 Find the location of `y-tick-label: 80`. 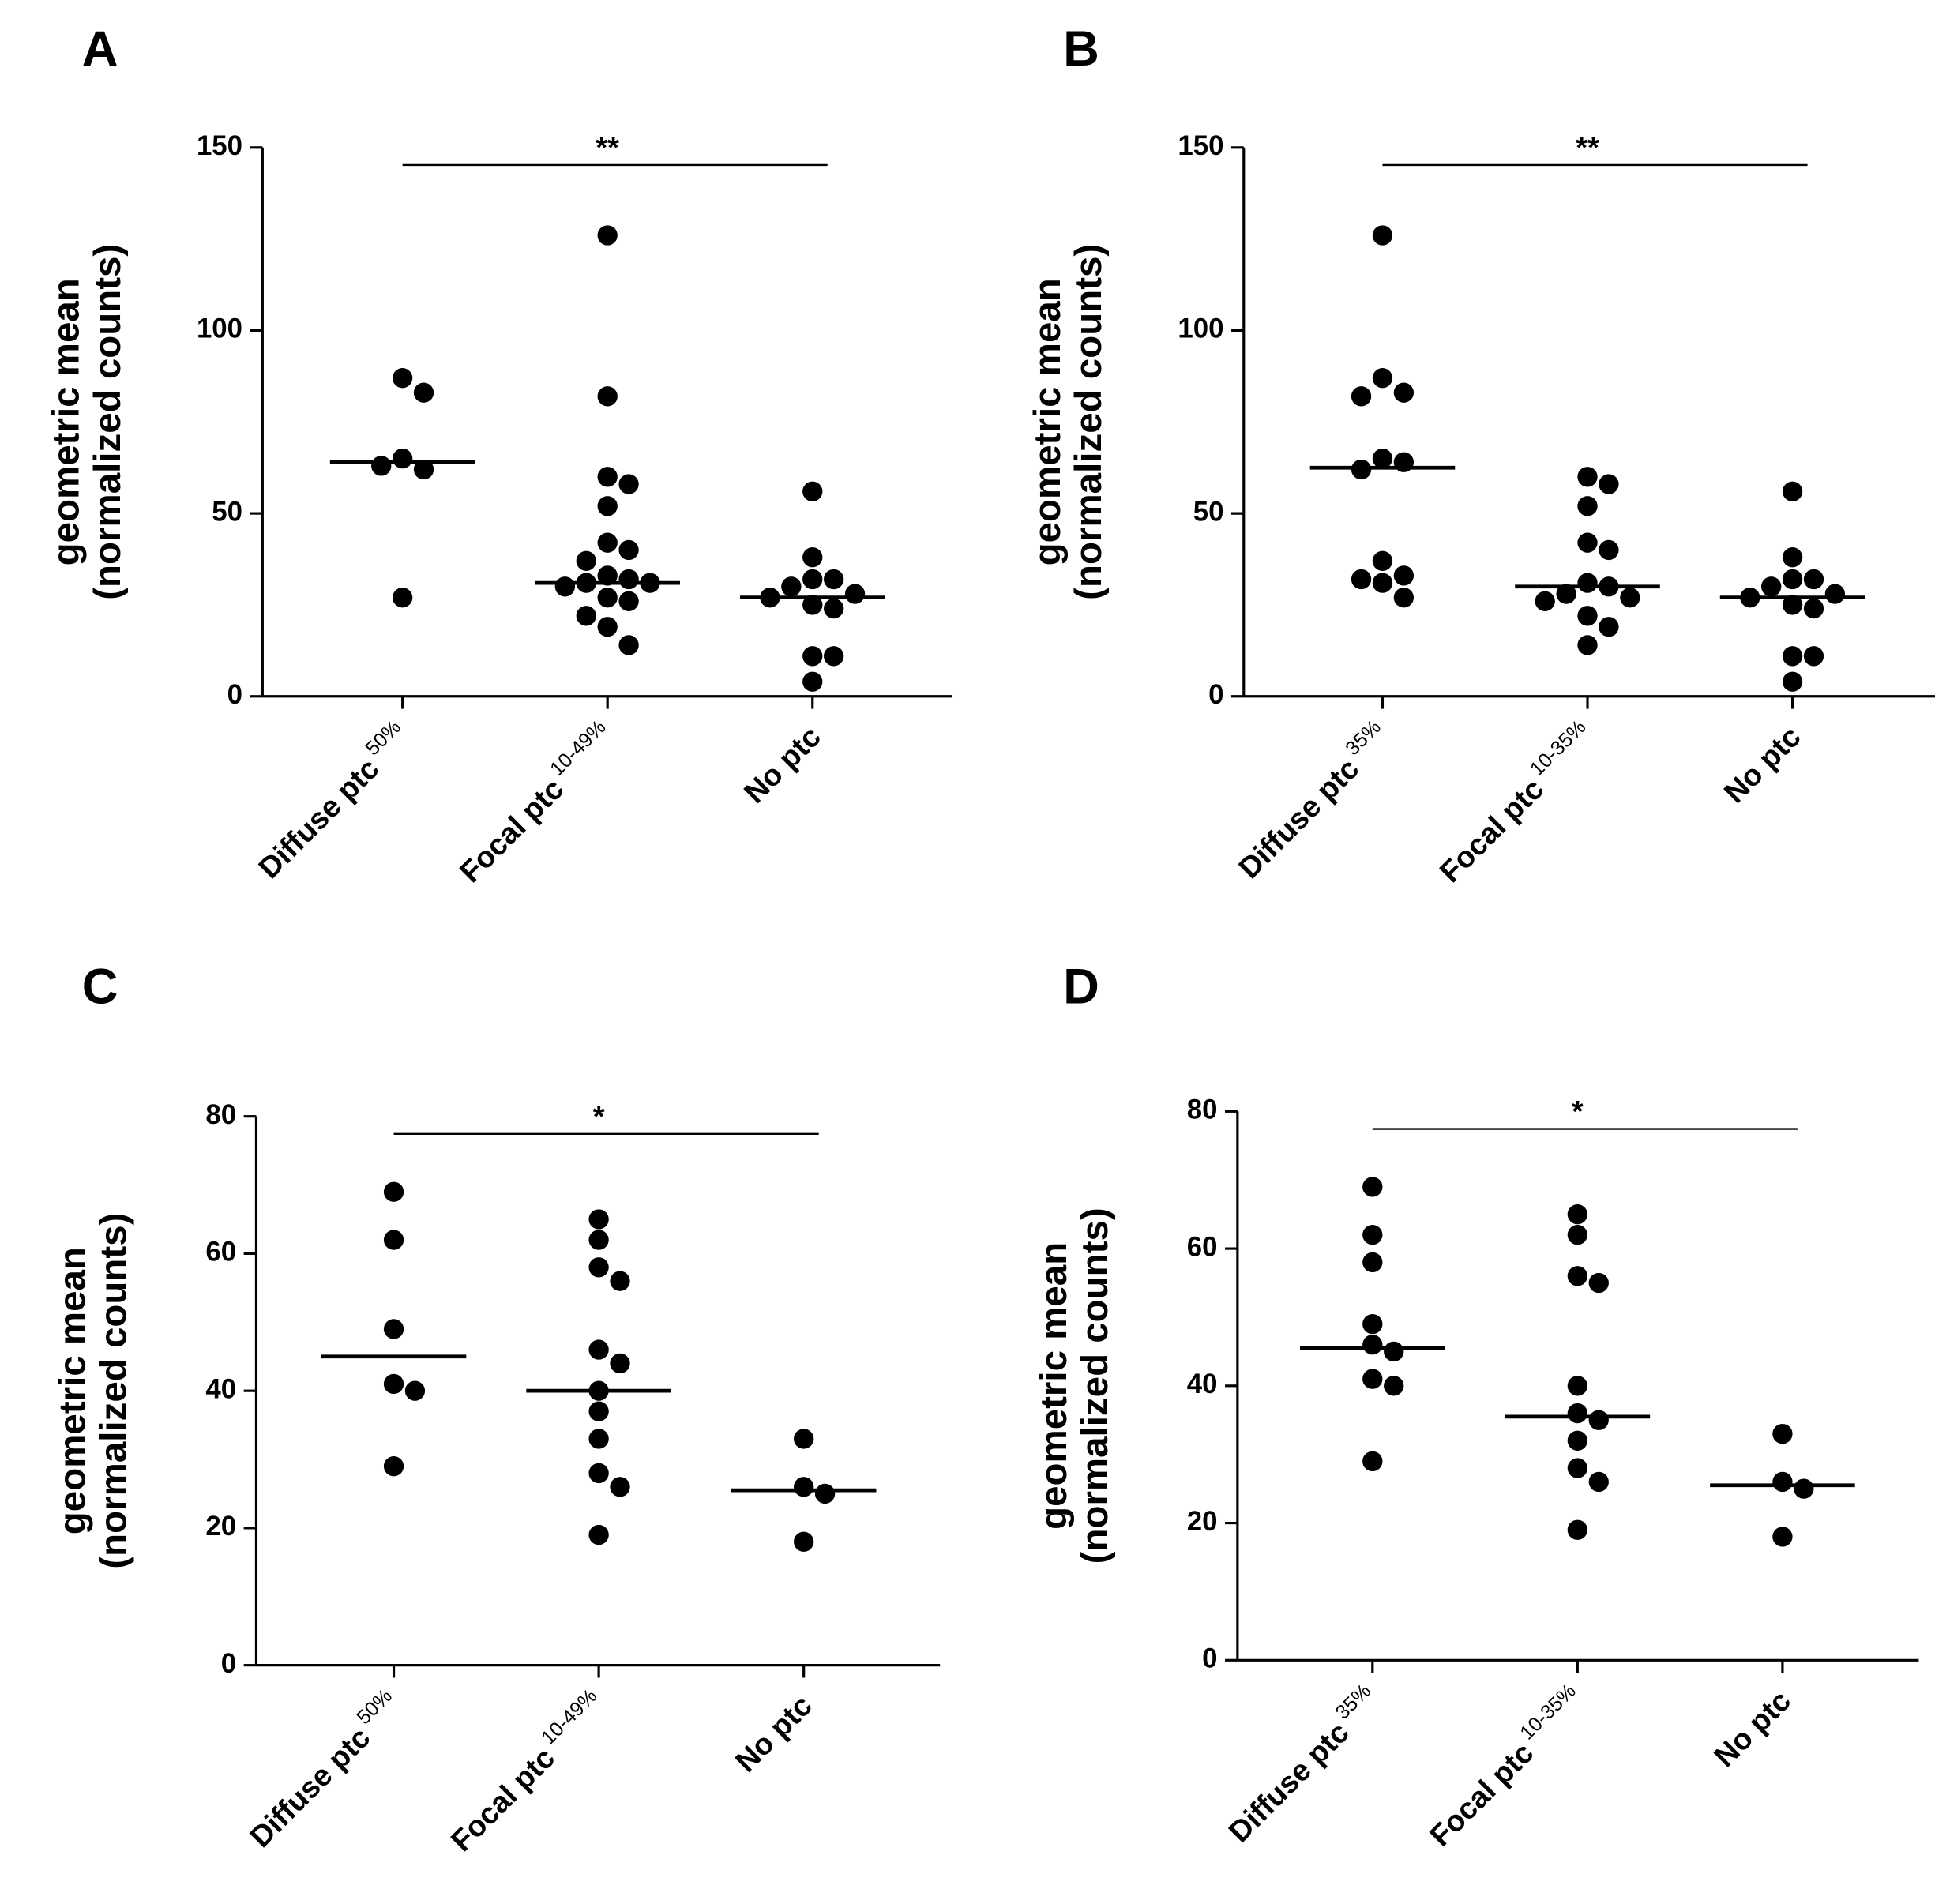

y-tick-label: 80 is located at coordinates (1202, 1110).